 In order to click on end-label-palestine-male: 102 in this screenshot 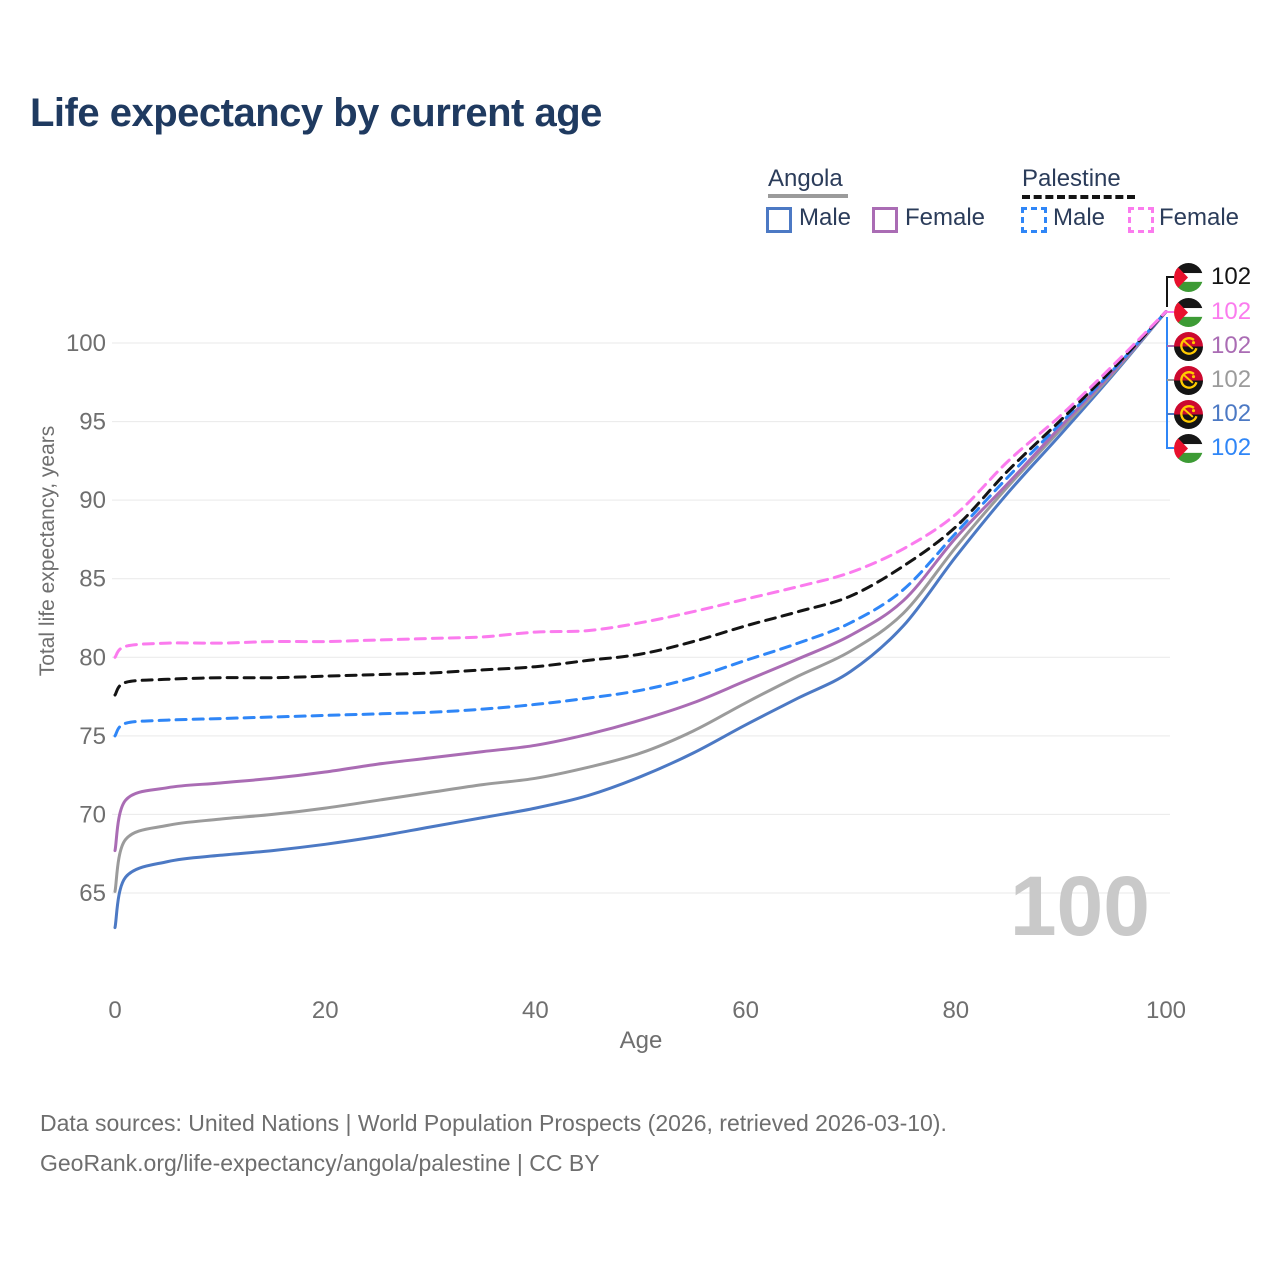, I will do `click(1212, 448)`.